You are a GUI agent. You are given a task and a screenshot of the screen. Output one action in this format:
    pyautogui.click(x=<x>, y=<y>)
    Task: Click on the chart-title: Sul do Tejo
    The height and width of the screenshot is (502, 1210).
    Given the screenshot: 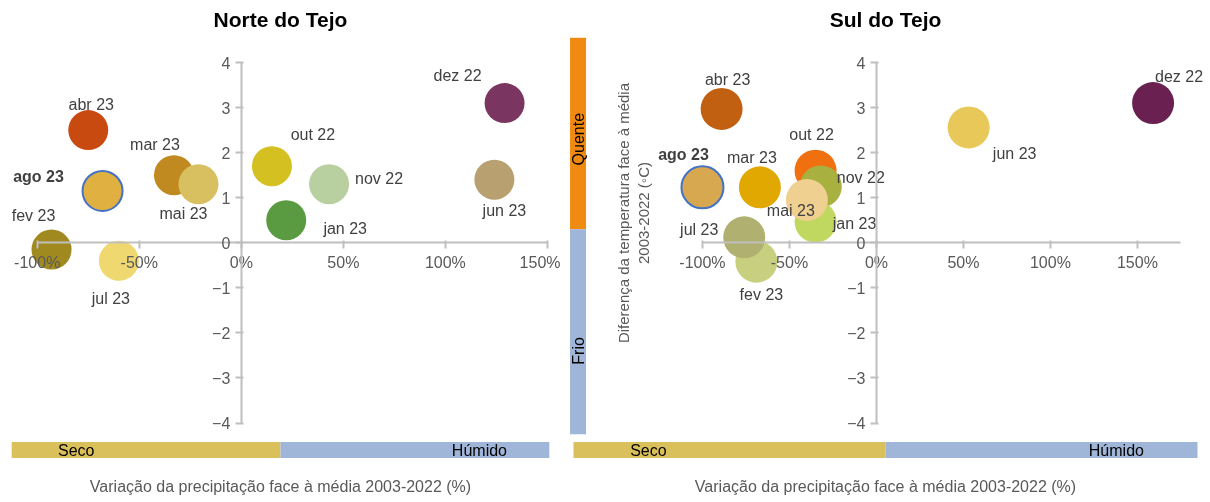 What is the action you would take?
    pyautogui.click(x=885, y=19)
    